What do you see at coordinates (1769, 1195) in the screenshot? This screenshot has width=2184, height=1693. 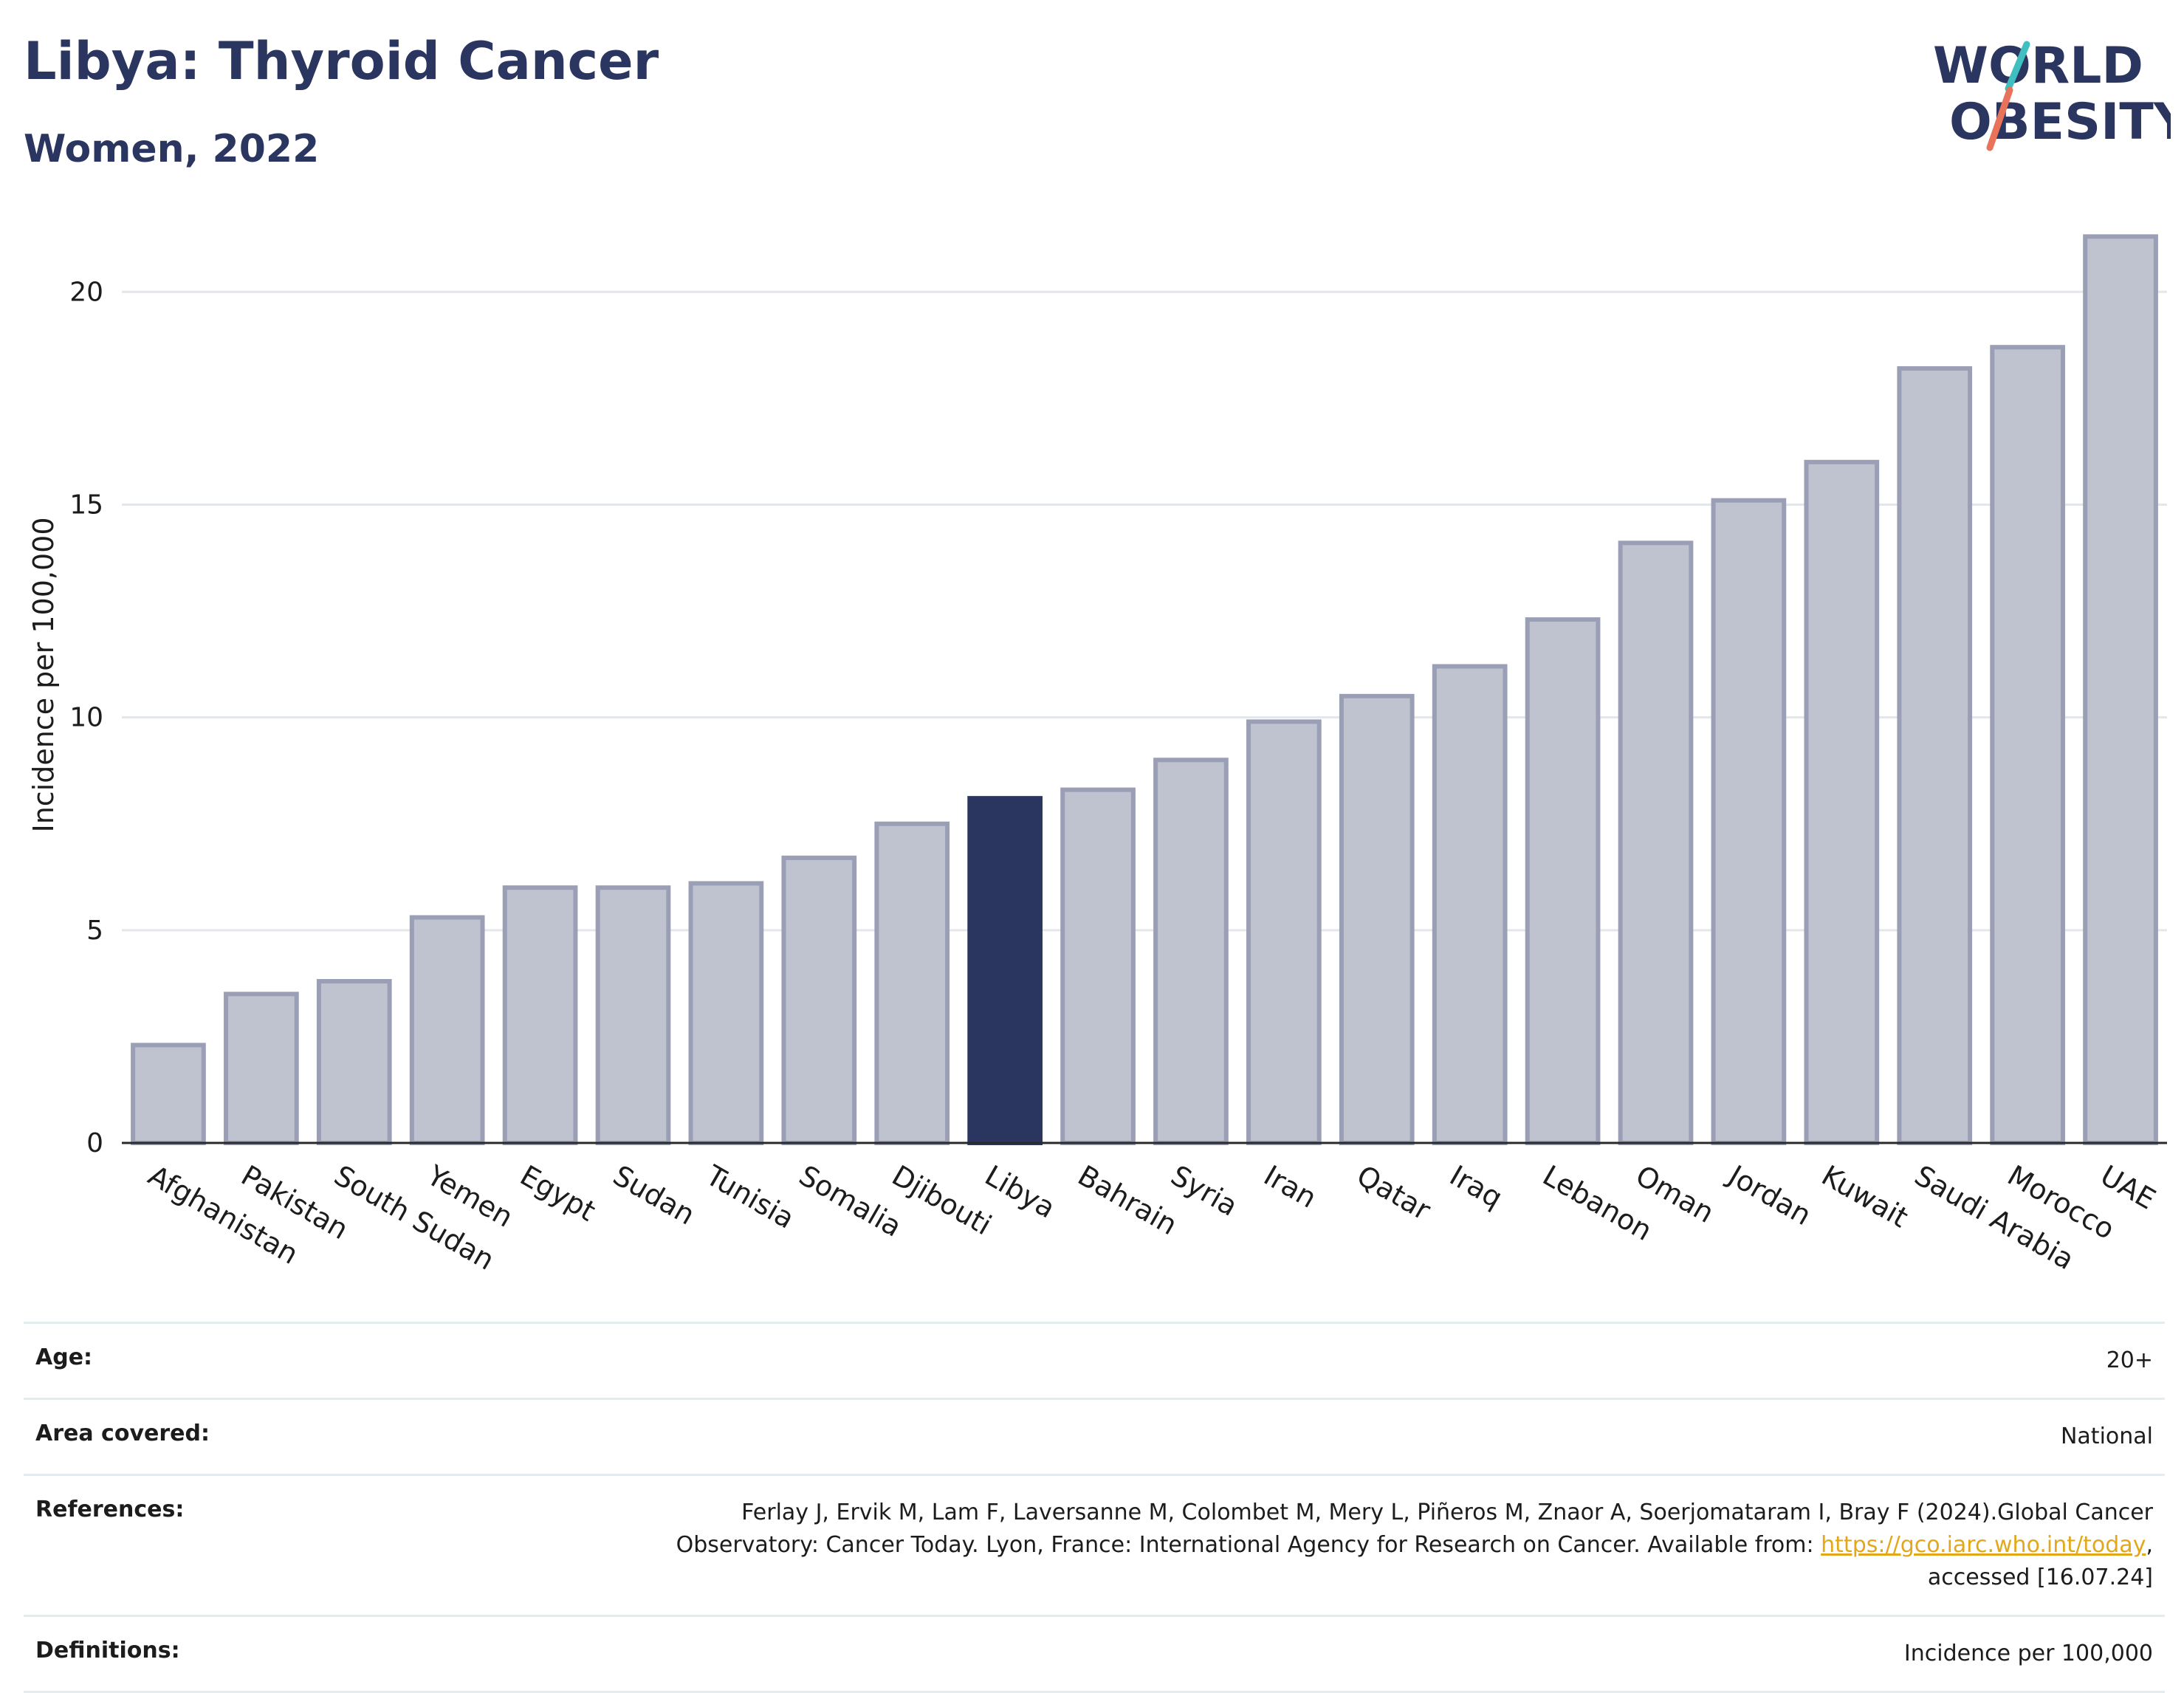 I see `x-tick-label: Jordan` at bounding box center [1769, 1195].